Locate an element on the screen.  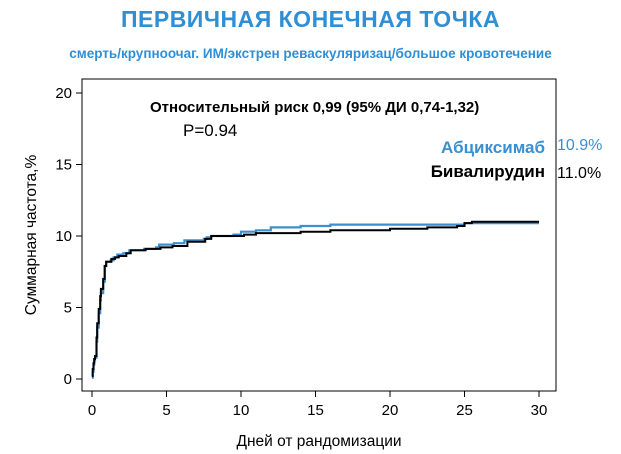
x-tick-label: 0 is located at coordinates (92, 410).